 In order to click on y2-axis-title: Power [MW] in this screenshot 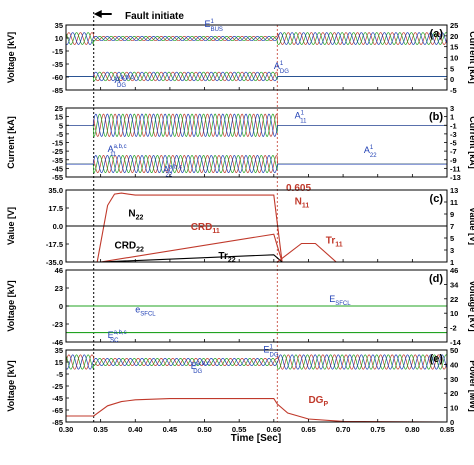, I will do `click(471, 386)`.